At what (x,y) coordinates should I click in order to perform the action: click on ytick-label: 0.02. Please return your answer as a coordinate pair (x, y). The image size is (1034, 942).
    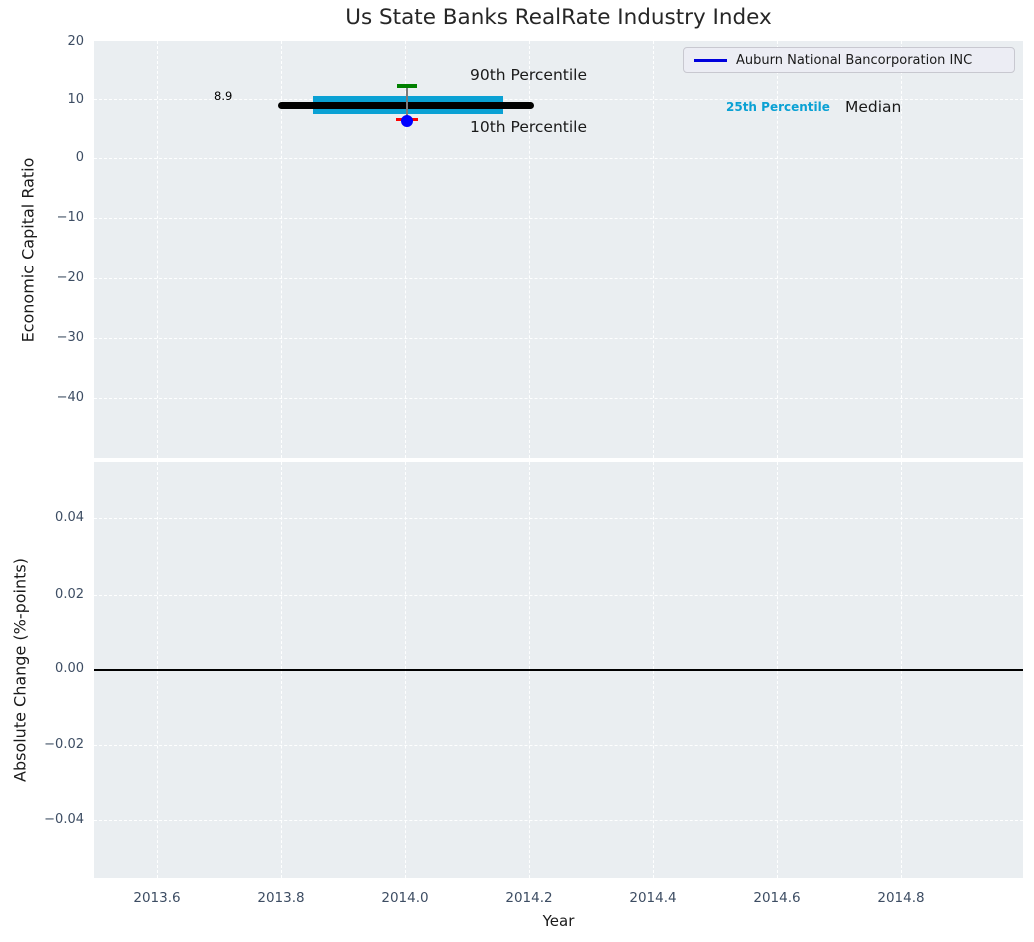
    Looking at the image, I should click on (69, 594).